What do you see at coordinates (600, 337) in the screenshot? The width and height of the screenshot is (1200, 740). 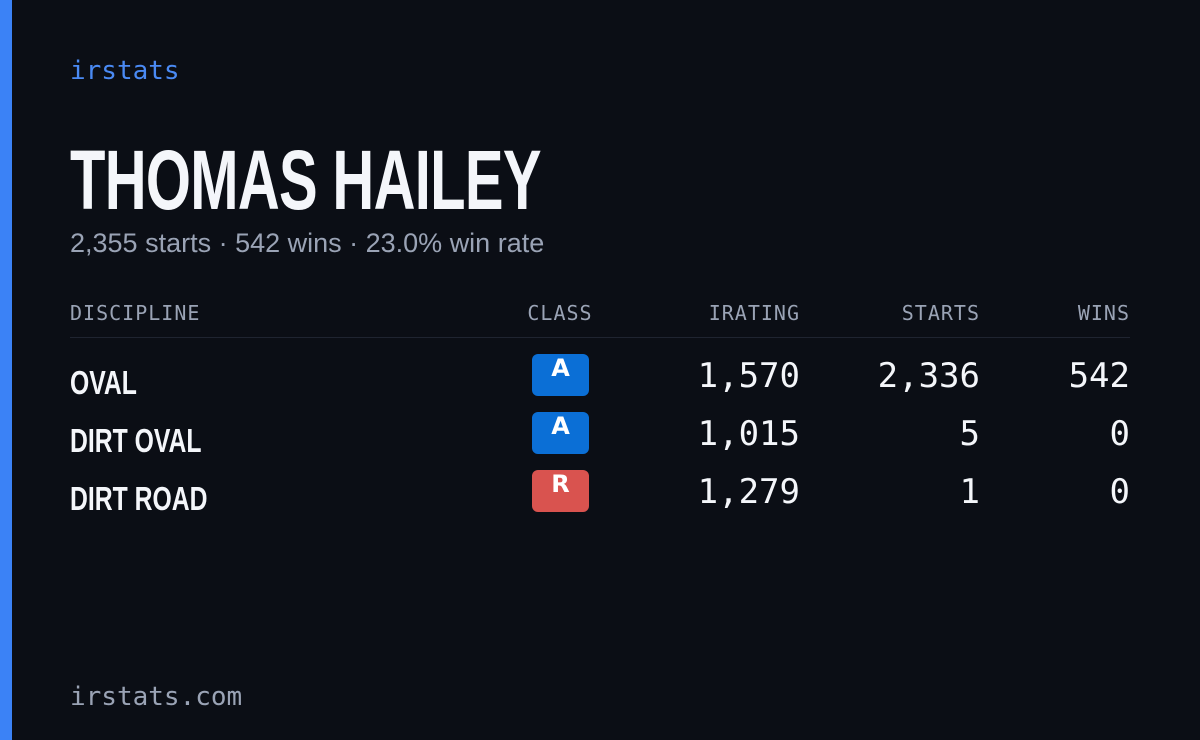 I see `header-rule` at bounding box center [600, 337].